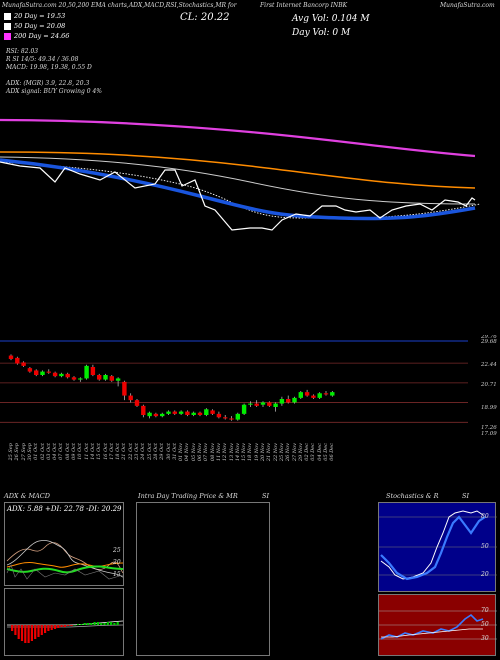  I want to click on date-tick-label: 02 Oct, so click(42, 451).